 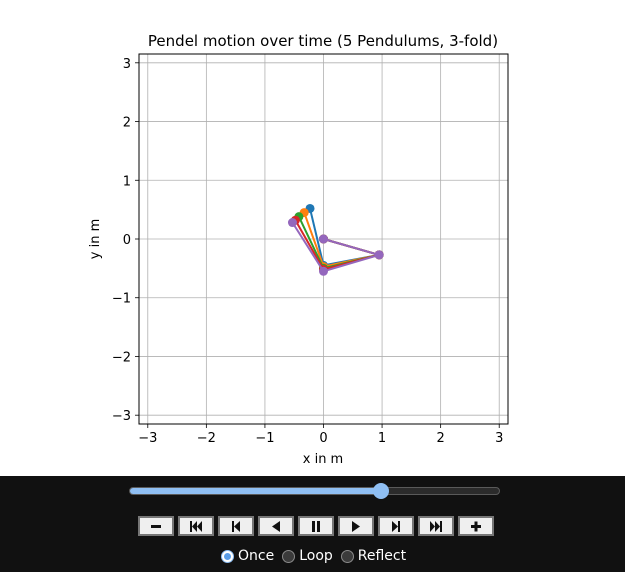 I want to click on series-group, so click(x=335, y=239).